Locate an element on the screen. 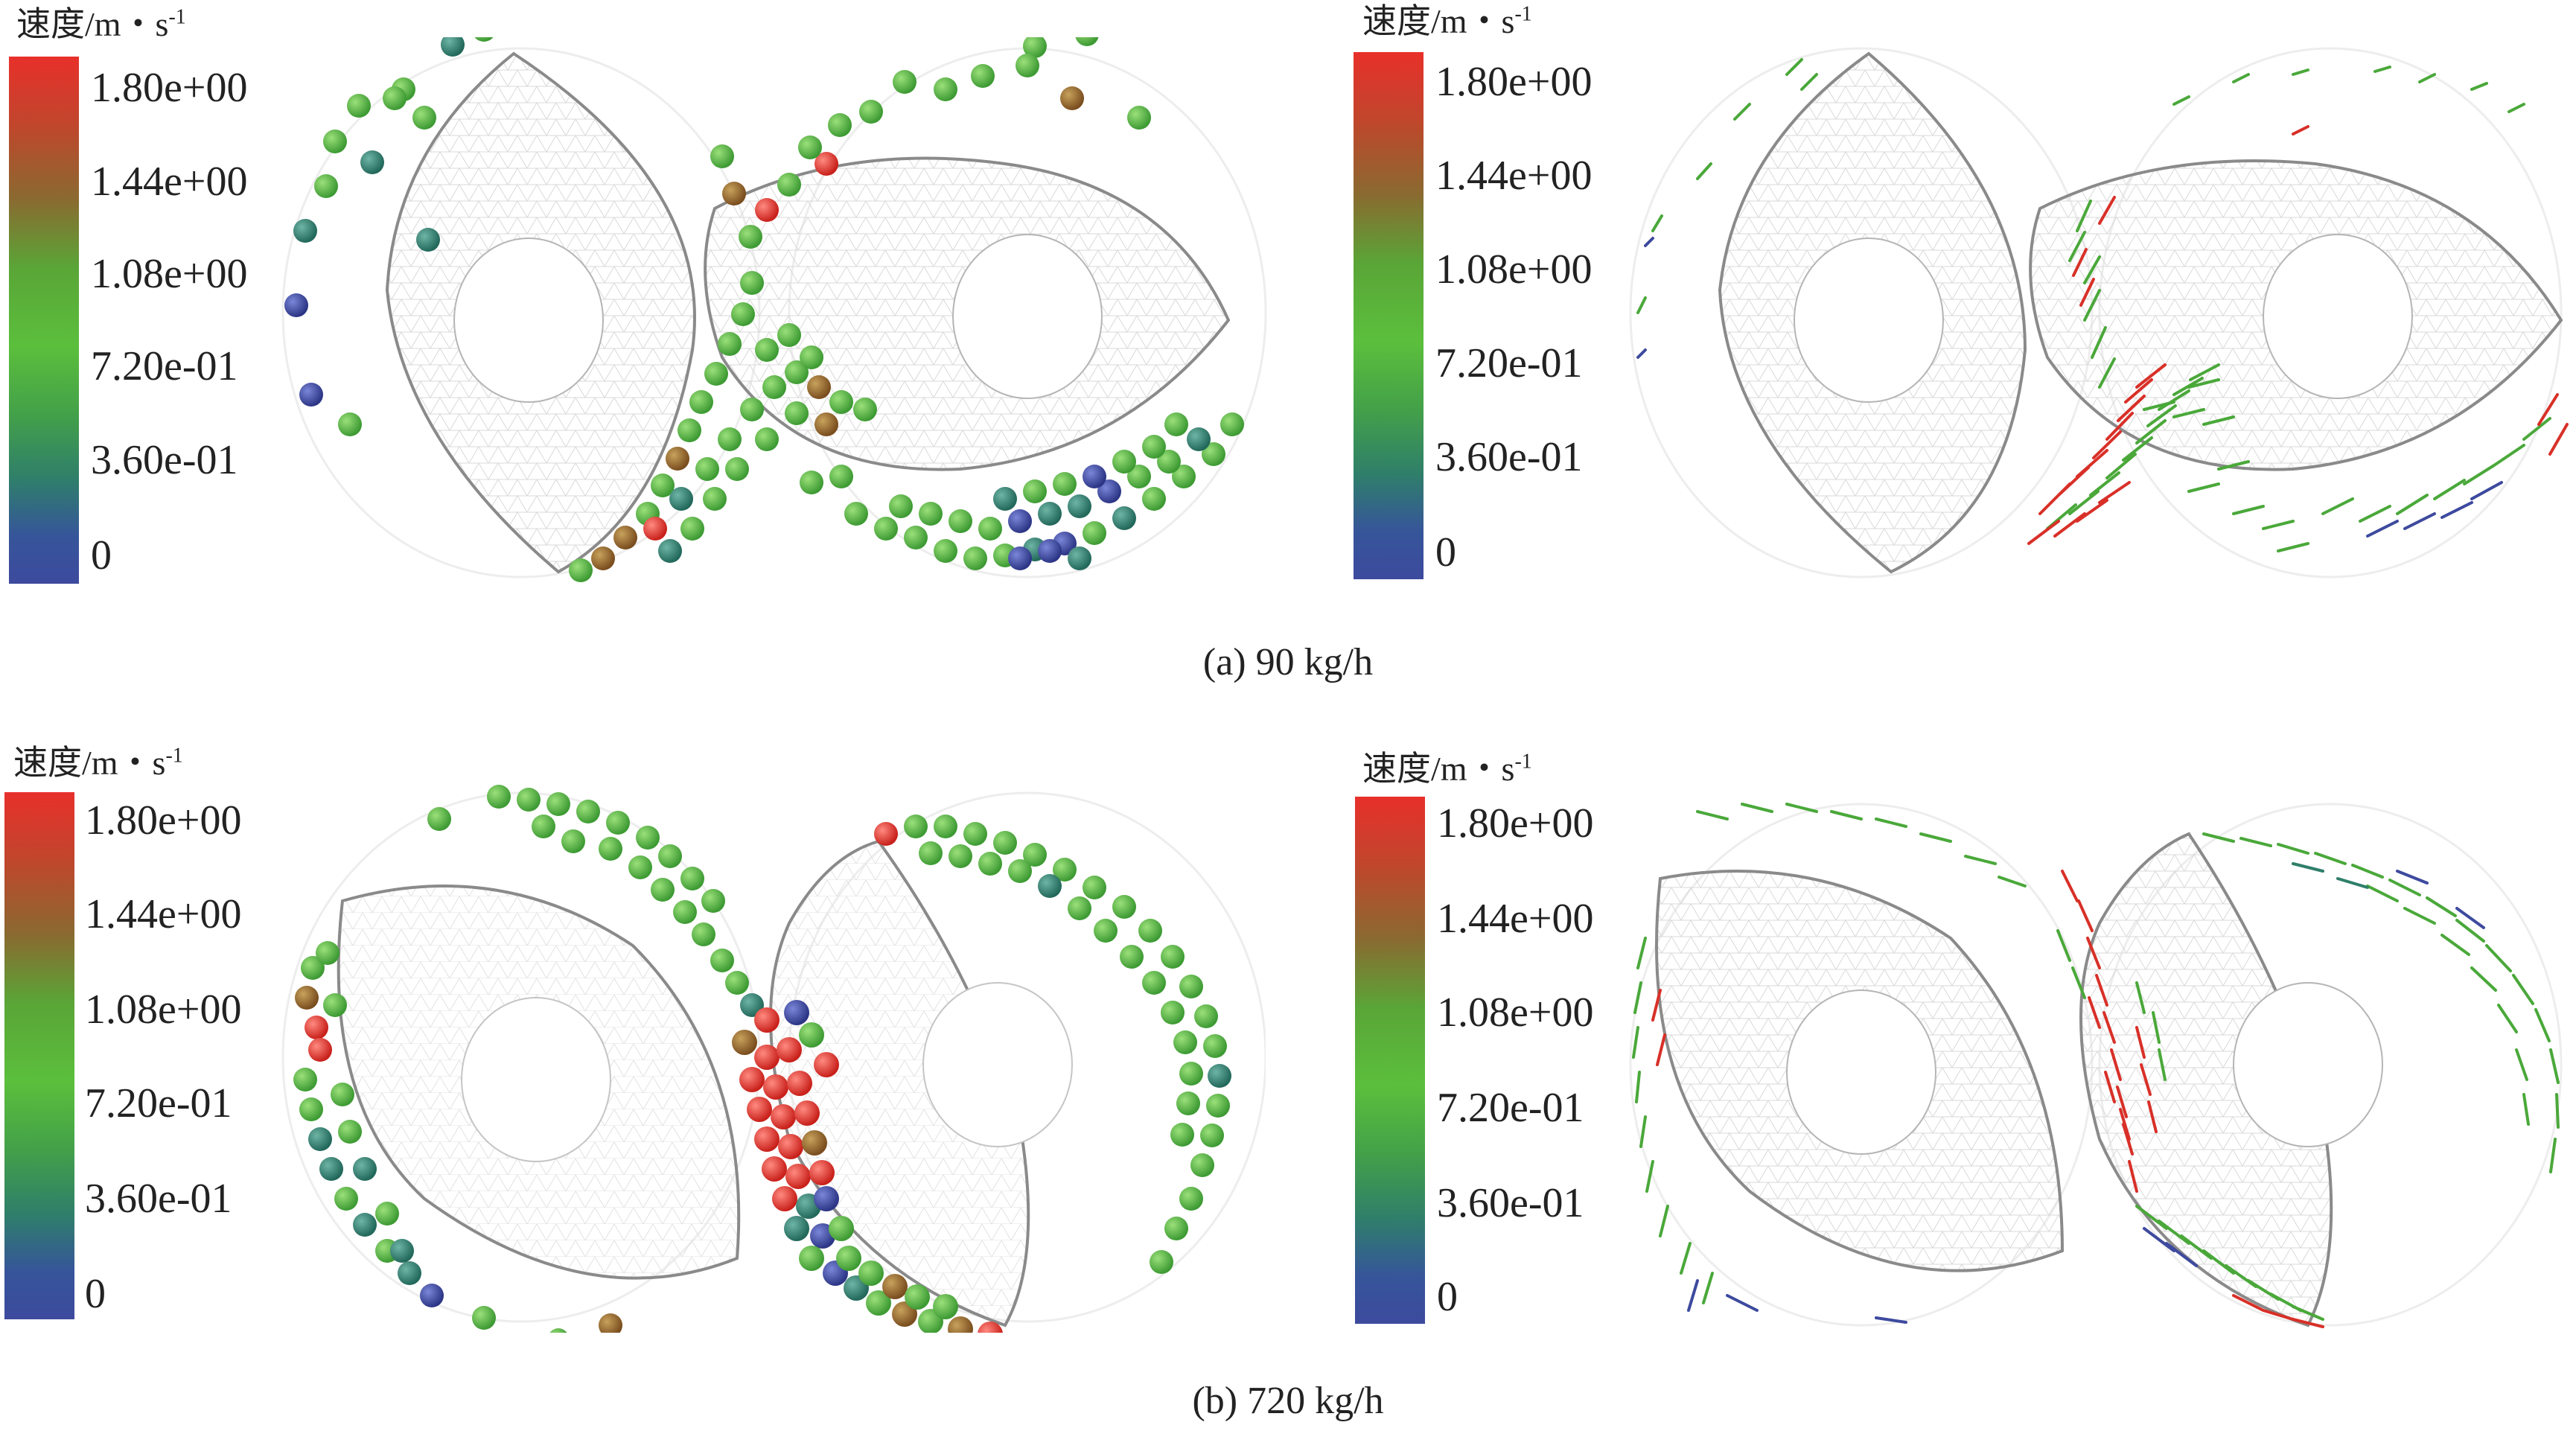 Image resolution: width=2576 pixels, height=1431 pixels. caption-a-text: (a) 90 kg/h is located at coordinates (1288, 662).